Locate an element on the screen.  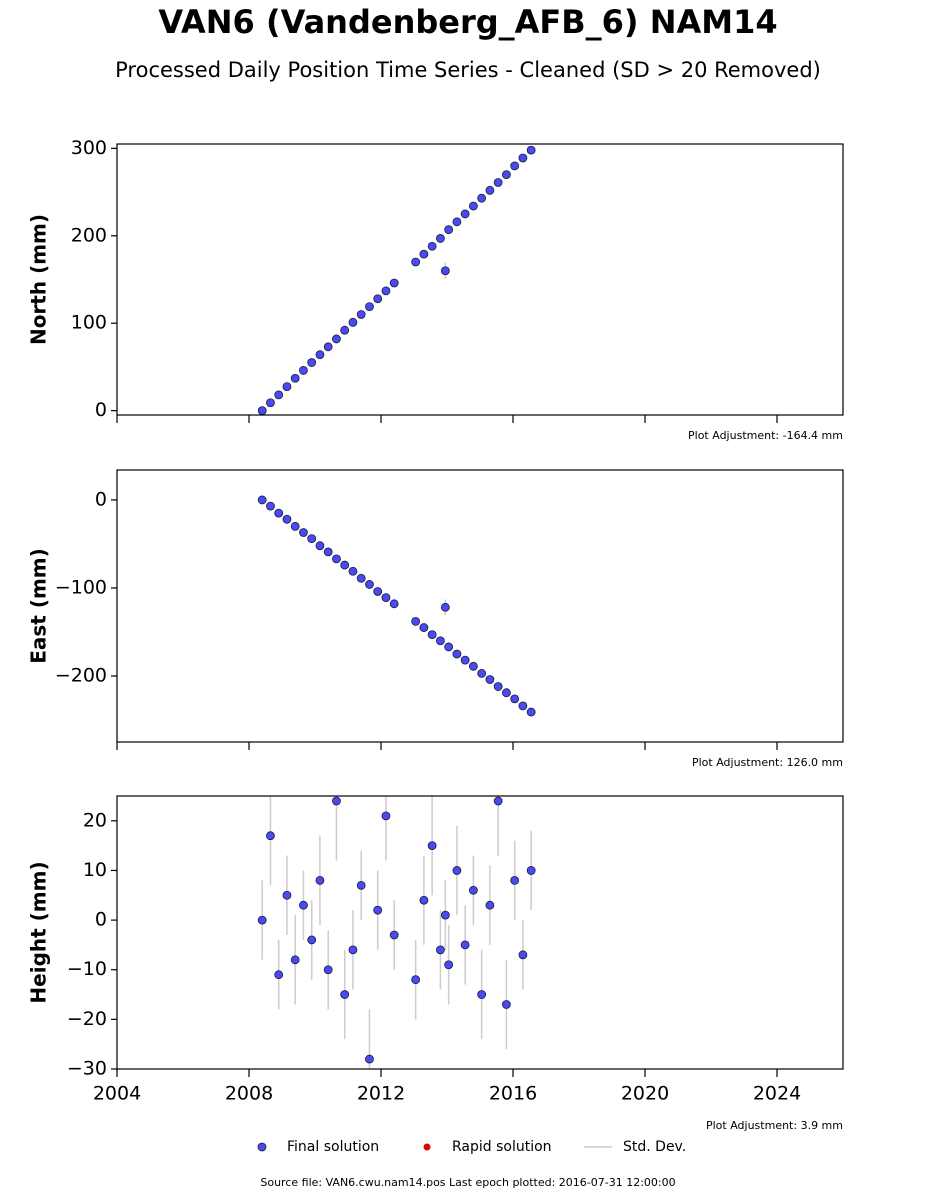
y-tick-label: −30 is located at coordinates (87, 1069).